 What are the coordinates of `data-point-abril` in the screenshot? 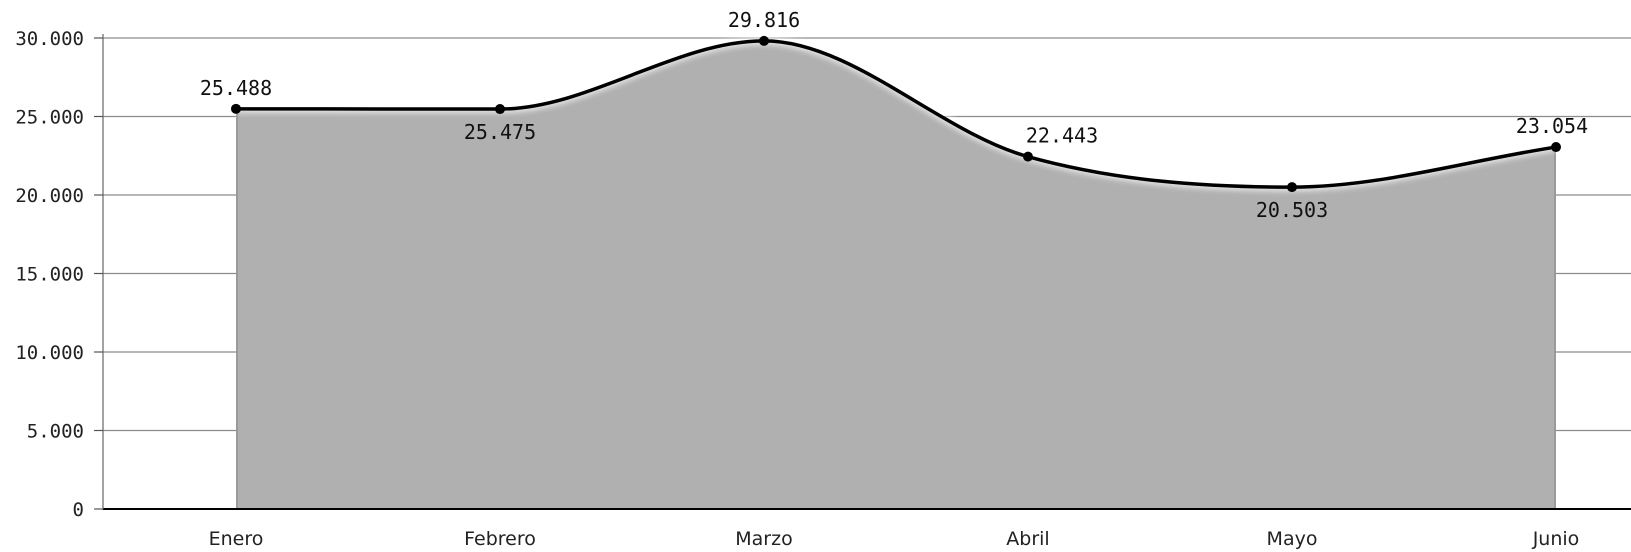 It's located at (1028, 156).